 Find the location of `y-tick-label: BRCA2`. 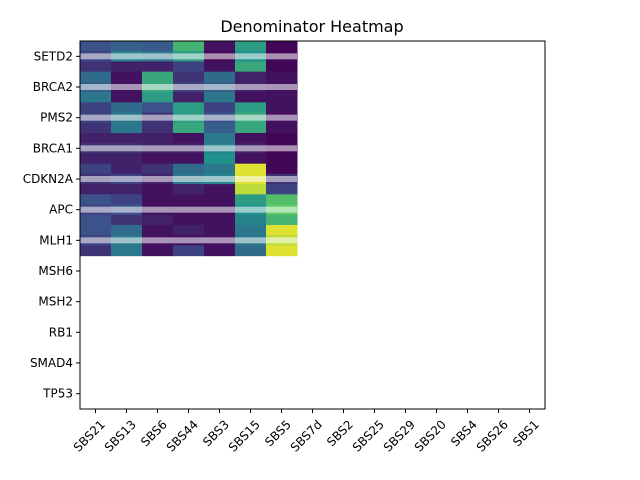

y-tick-label: BRCA2 is located at coordinates (53, 87).